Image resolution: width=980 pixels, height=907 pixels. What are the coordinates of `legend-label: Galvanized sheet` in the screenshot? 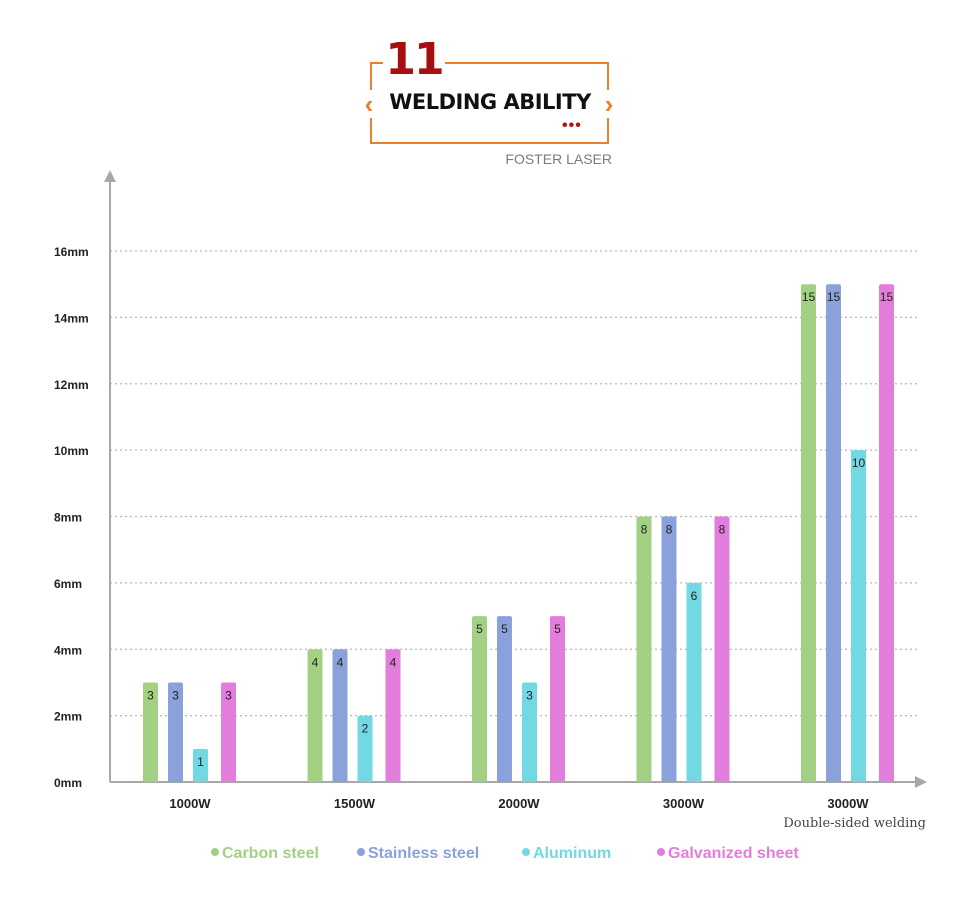 It's located at (733, 853).